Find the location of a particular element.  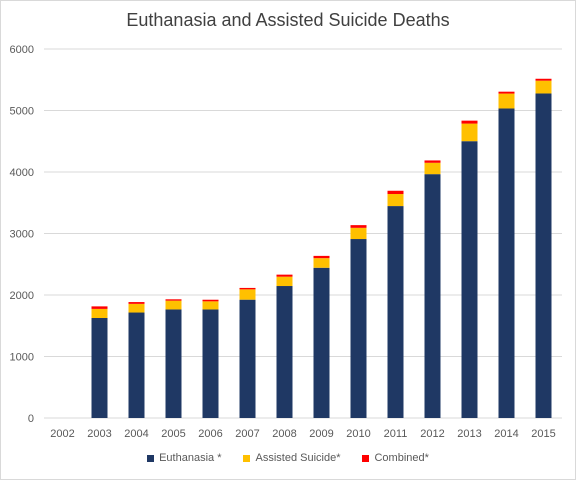

x-tick-label: 2014 is located at coordinates (506, 434).